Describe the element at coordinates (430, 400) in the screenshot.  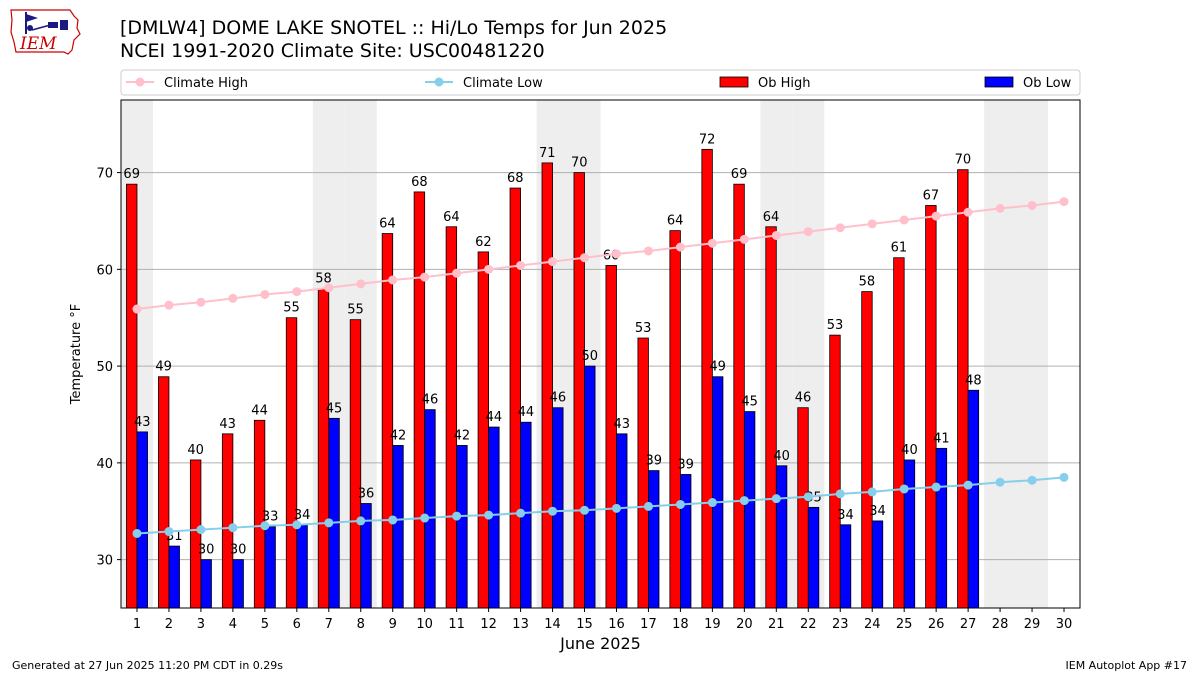
I see `ob-low-label: 46` at that location.